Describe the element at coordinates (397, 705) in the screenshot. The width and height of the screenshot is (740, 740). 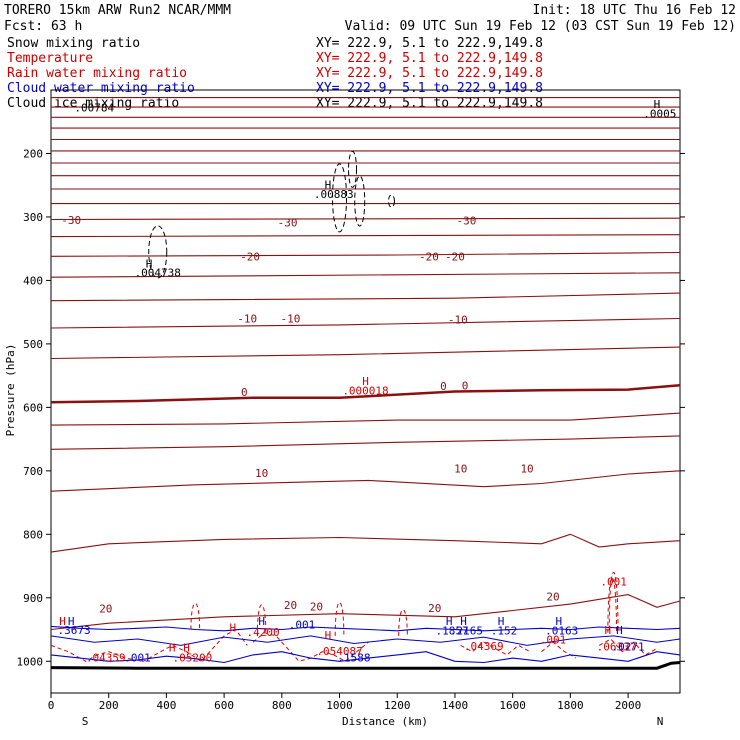
I see `x-tick-label: 1200` at that location.